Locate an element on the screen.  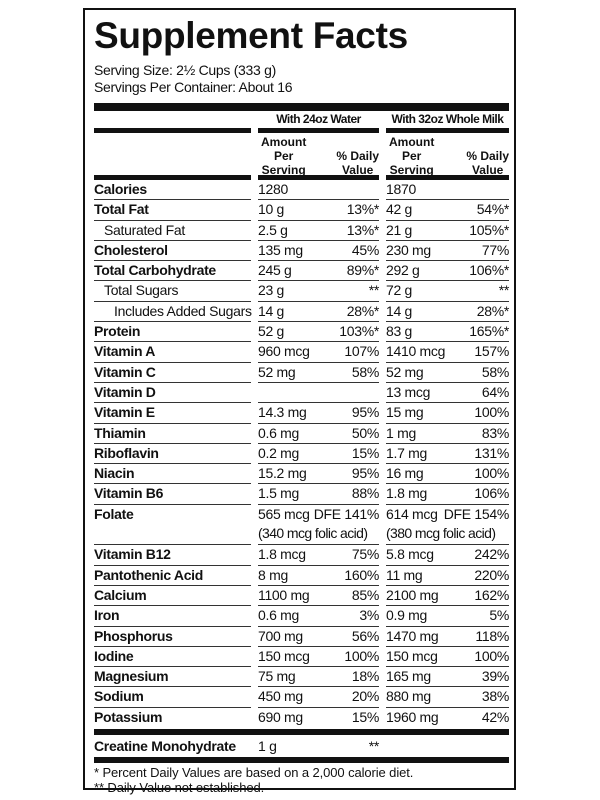
dv-water: 50% is located at coordinates (365, 432).